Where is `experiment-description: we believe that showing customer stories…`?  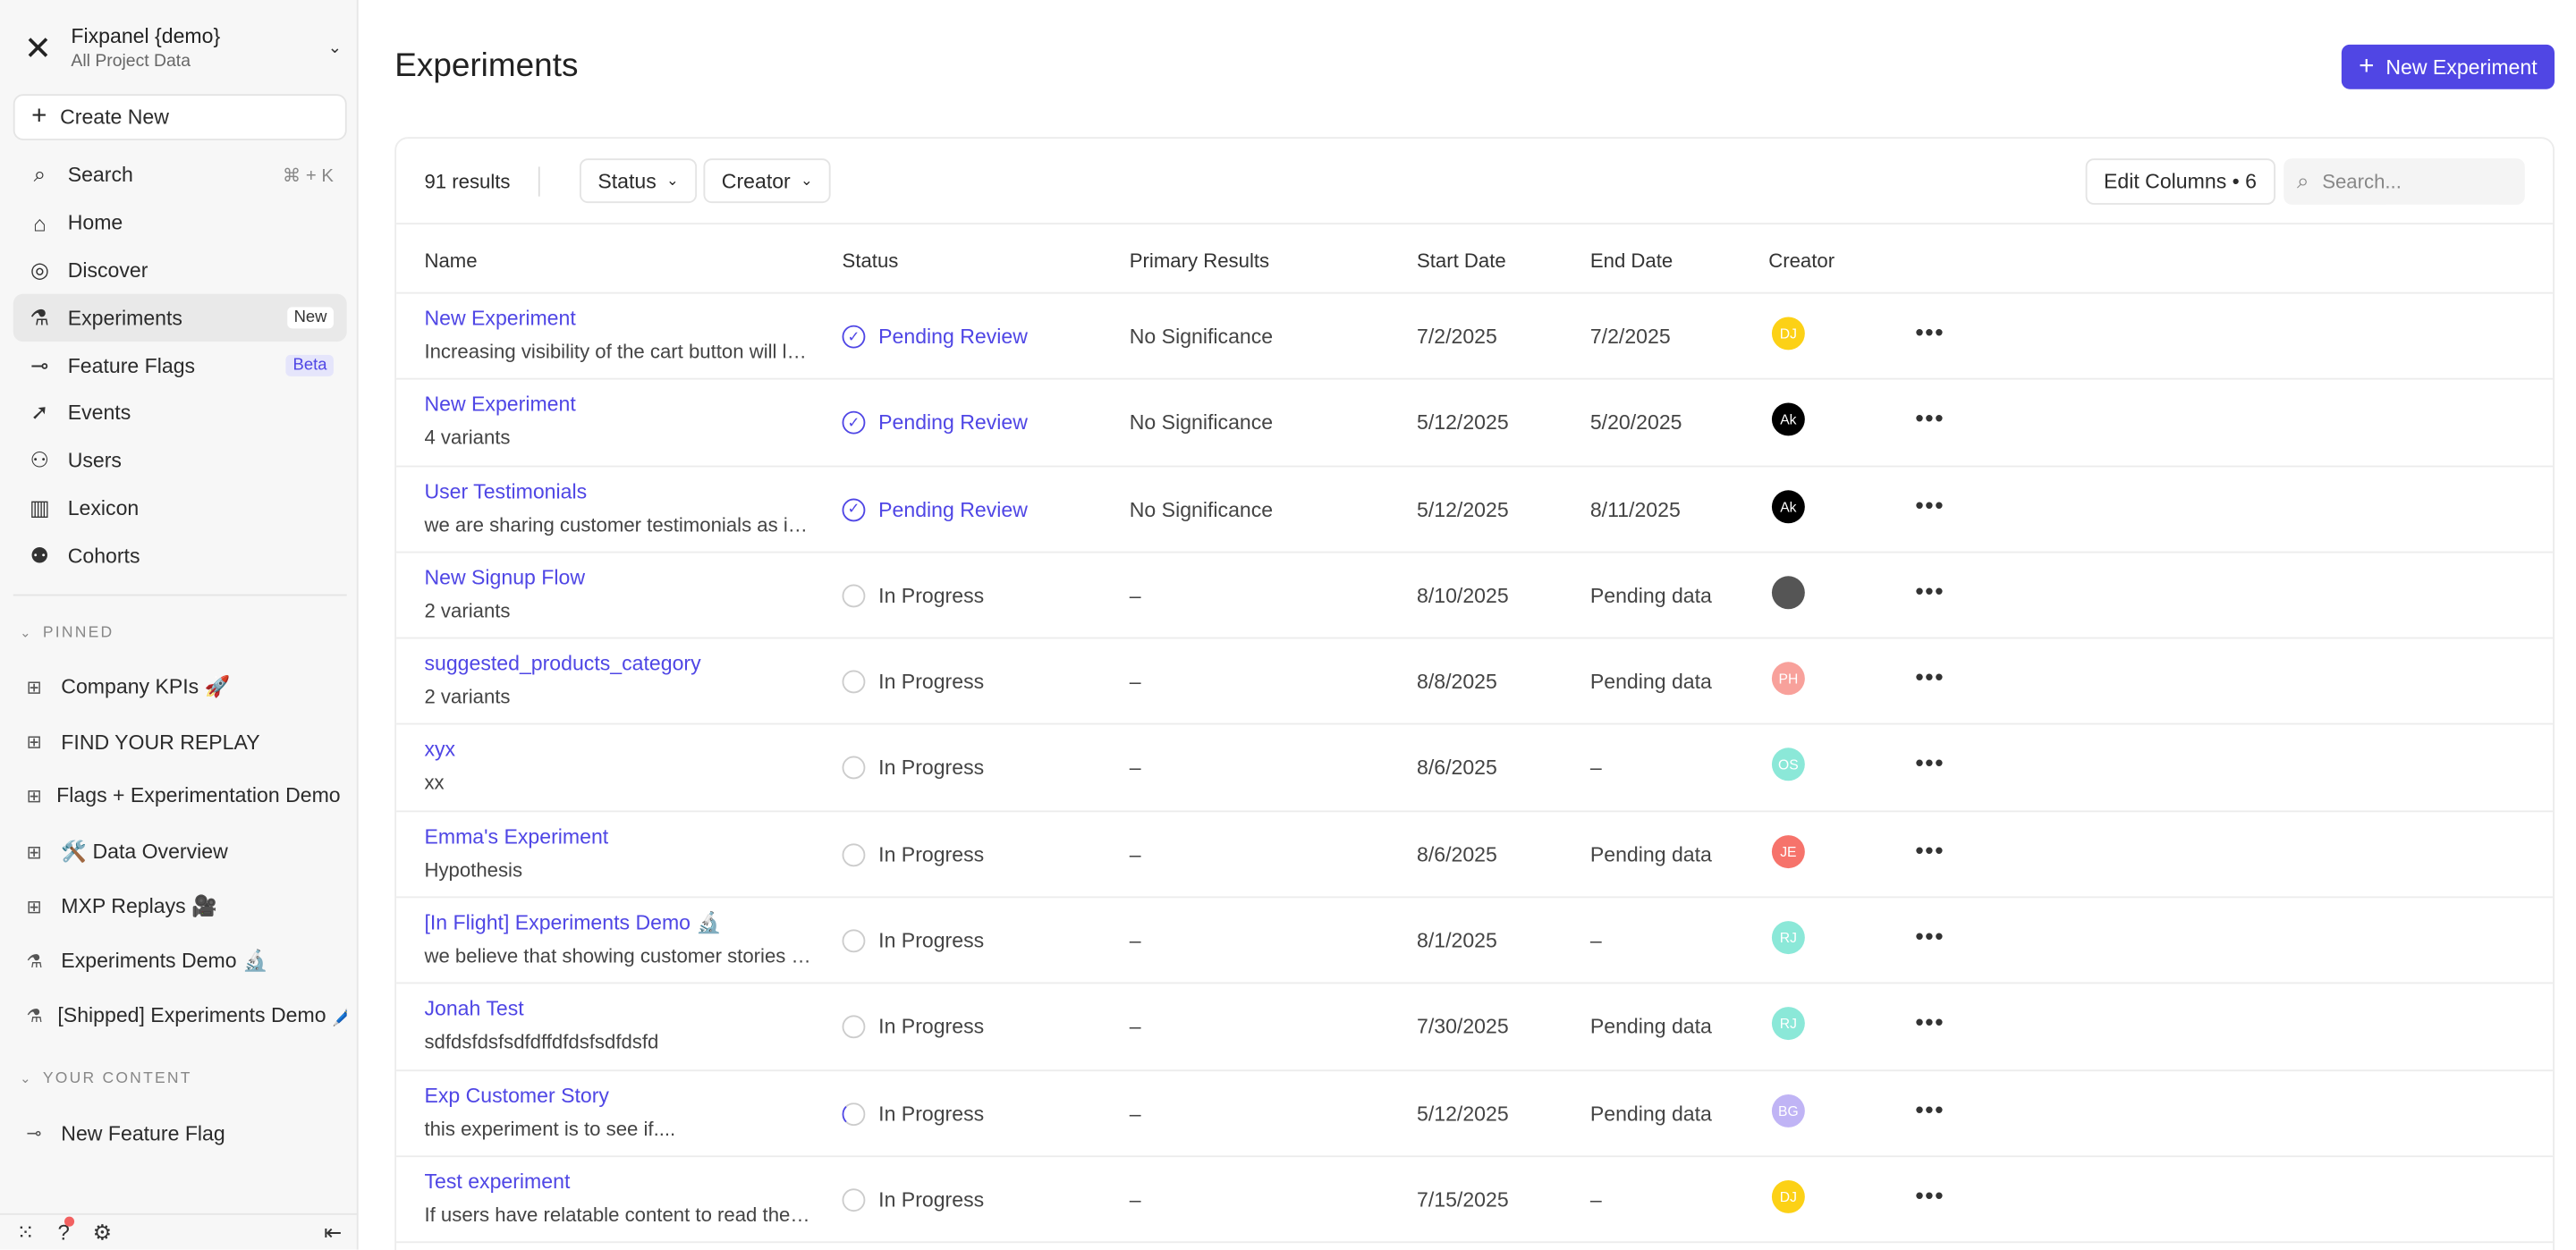 experiment-description: we believe that showing customer stories… is located at coordinates (618, 955).